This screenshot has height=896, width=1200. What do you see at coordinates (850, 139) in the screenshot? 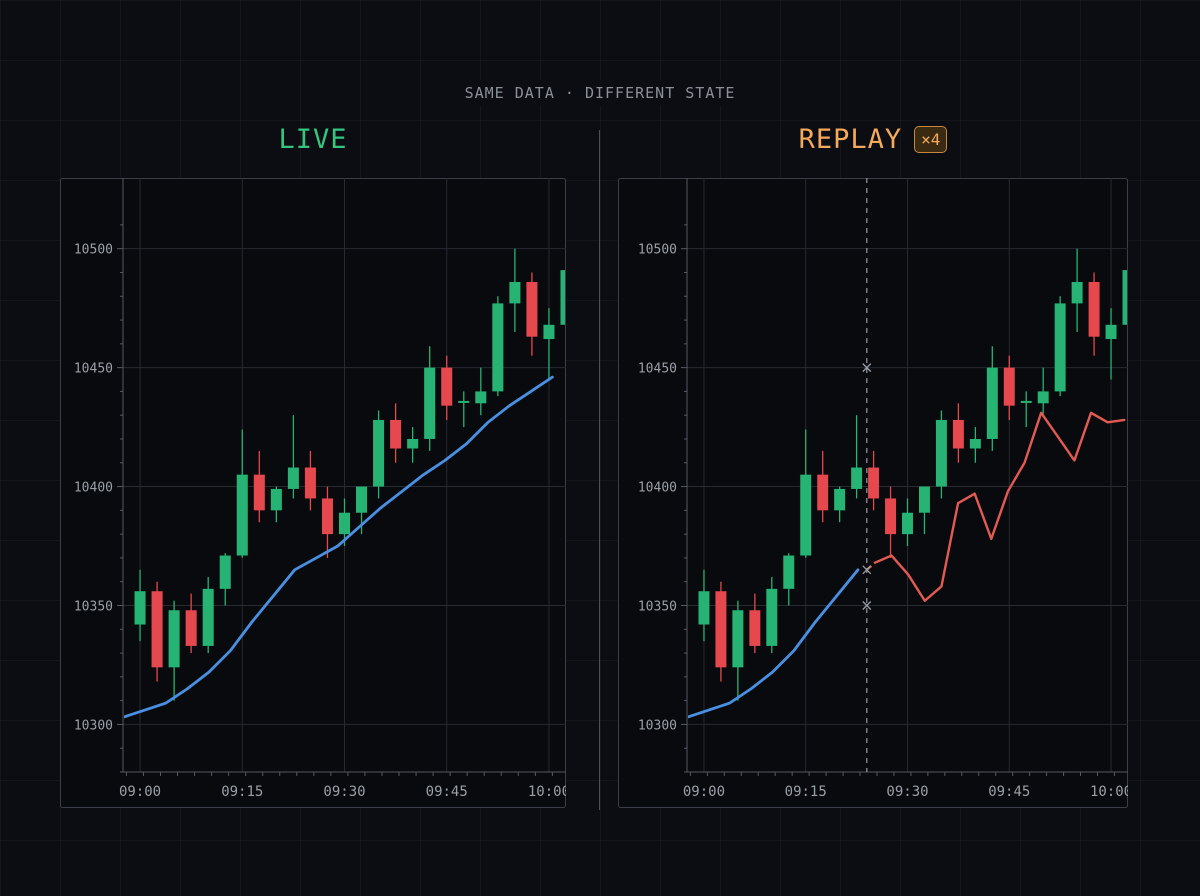
I see `replay-title-text: REPLAY` at bounding box center [850, 139].